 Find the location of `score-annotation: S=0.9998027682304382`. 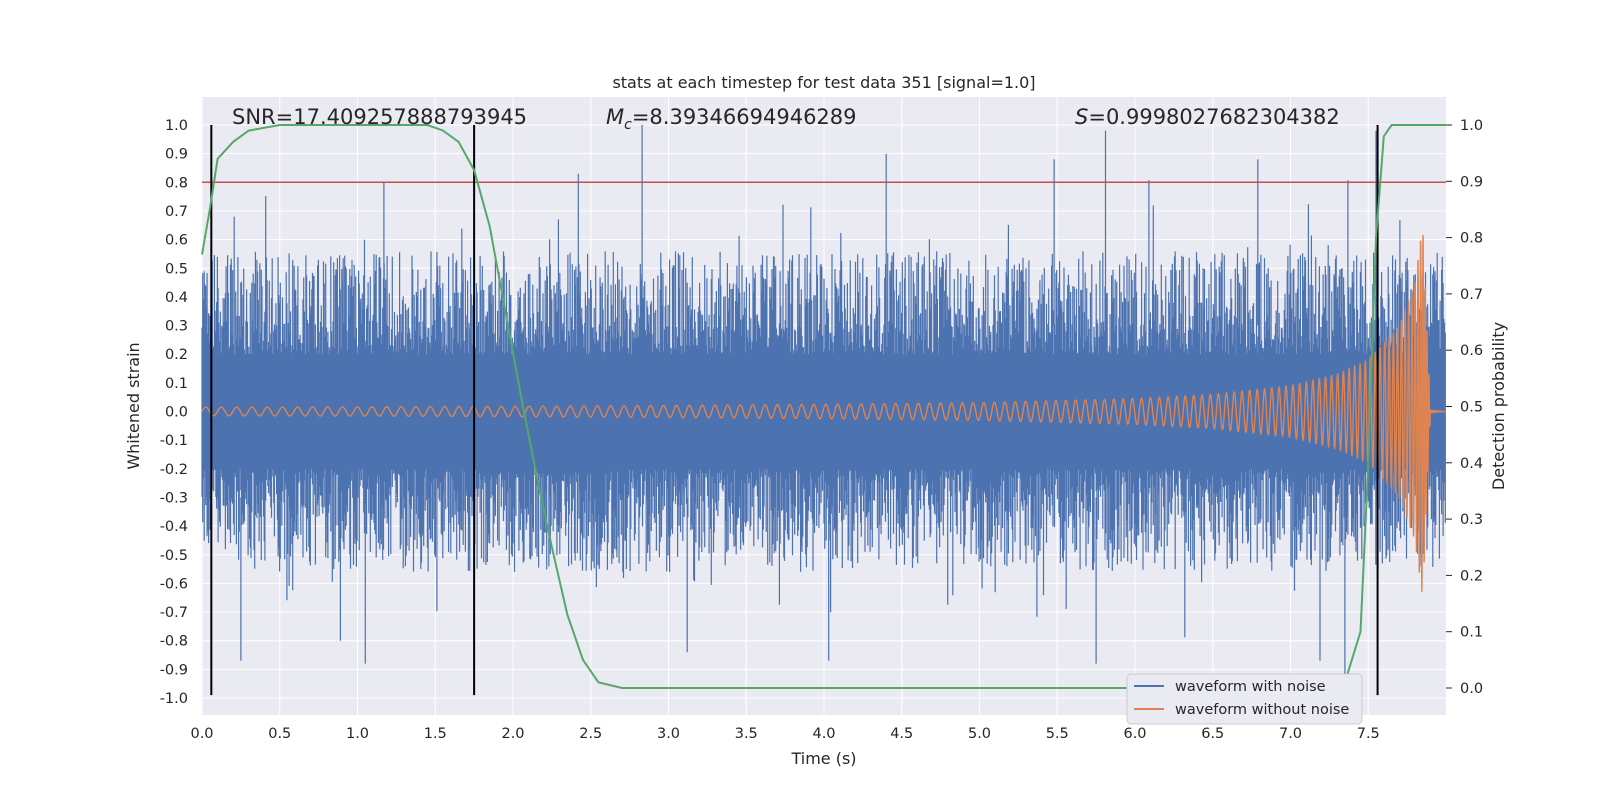

score-annotation: S=0.9998027682304382 is located at coordinates (1207, 117).